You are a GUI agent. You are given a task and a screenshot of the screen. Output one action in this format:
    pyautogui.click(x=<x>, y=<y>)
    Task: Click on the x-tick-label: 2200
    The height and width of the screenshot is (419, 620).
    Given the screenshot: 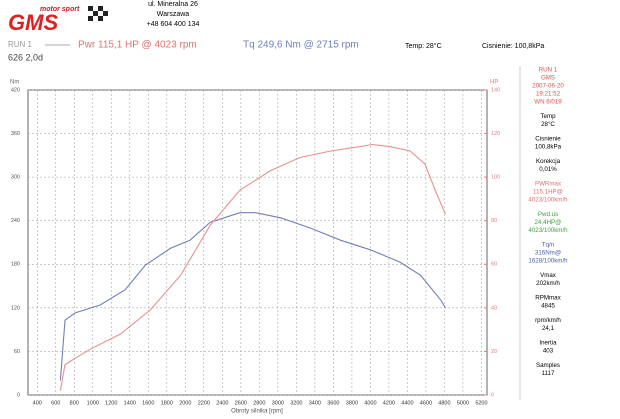 What is the action you would take?
    pyautogui.click(x=204, y=403)
    